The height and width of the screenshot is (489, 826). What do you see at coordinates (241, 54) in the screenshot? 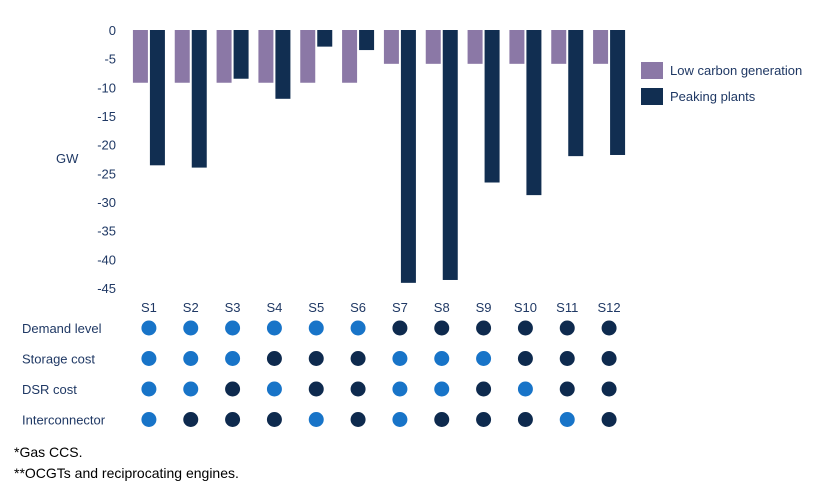
I see `bar-peaking-s3` at bounding box center [241, 54].